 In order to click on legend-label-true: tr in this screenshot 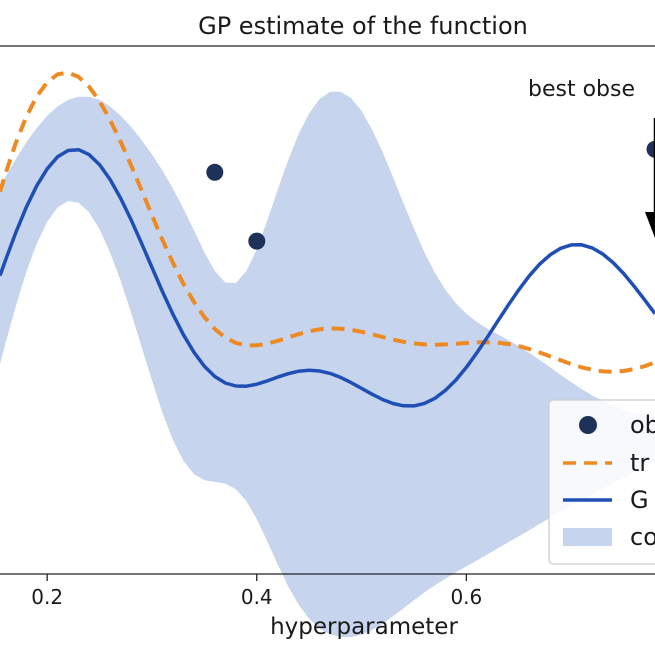, I will do `click(639, 463)`.